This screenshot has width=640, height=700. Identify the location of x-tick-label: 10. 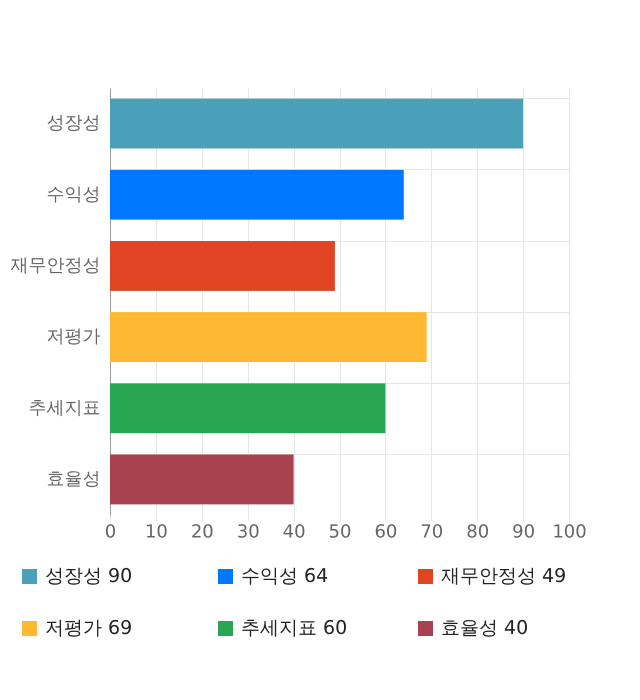
(156, 532).